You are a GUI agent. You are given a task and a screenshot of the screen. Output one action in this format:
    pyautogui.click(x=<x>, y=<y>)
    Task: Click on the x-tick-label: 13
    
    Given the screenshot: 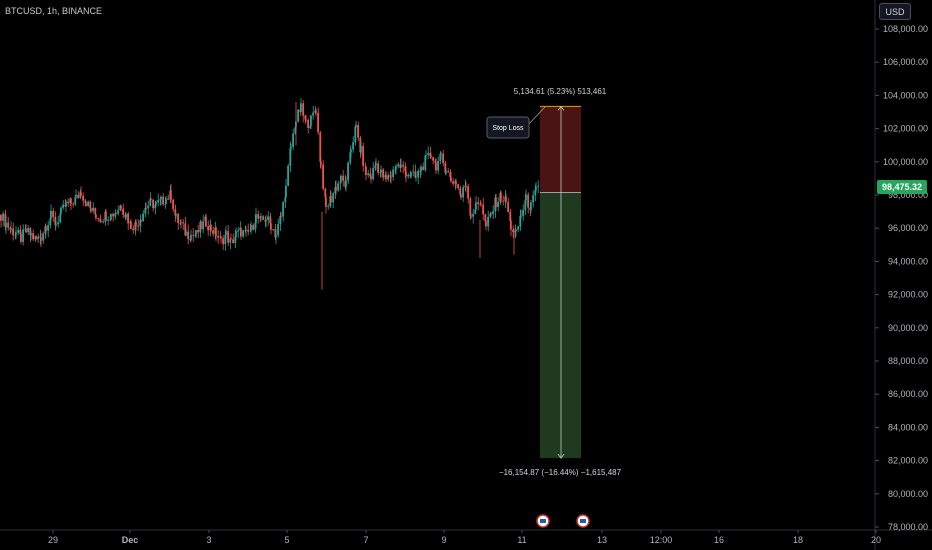 What is the action you would take?
    pyautogui.click(x=602, y=540)
    